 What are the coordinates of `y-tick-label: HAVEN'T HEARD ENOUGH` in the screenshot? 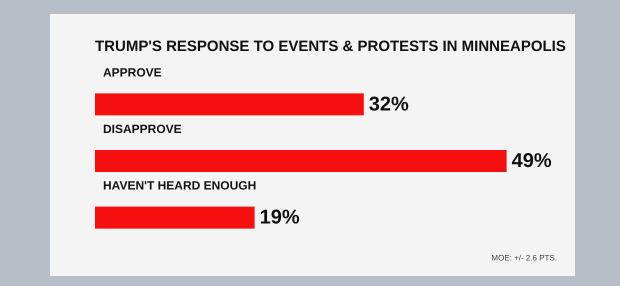 It's located at (179, 185).